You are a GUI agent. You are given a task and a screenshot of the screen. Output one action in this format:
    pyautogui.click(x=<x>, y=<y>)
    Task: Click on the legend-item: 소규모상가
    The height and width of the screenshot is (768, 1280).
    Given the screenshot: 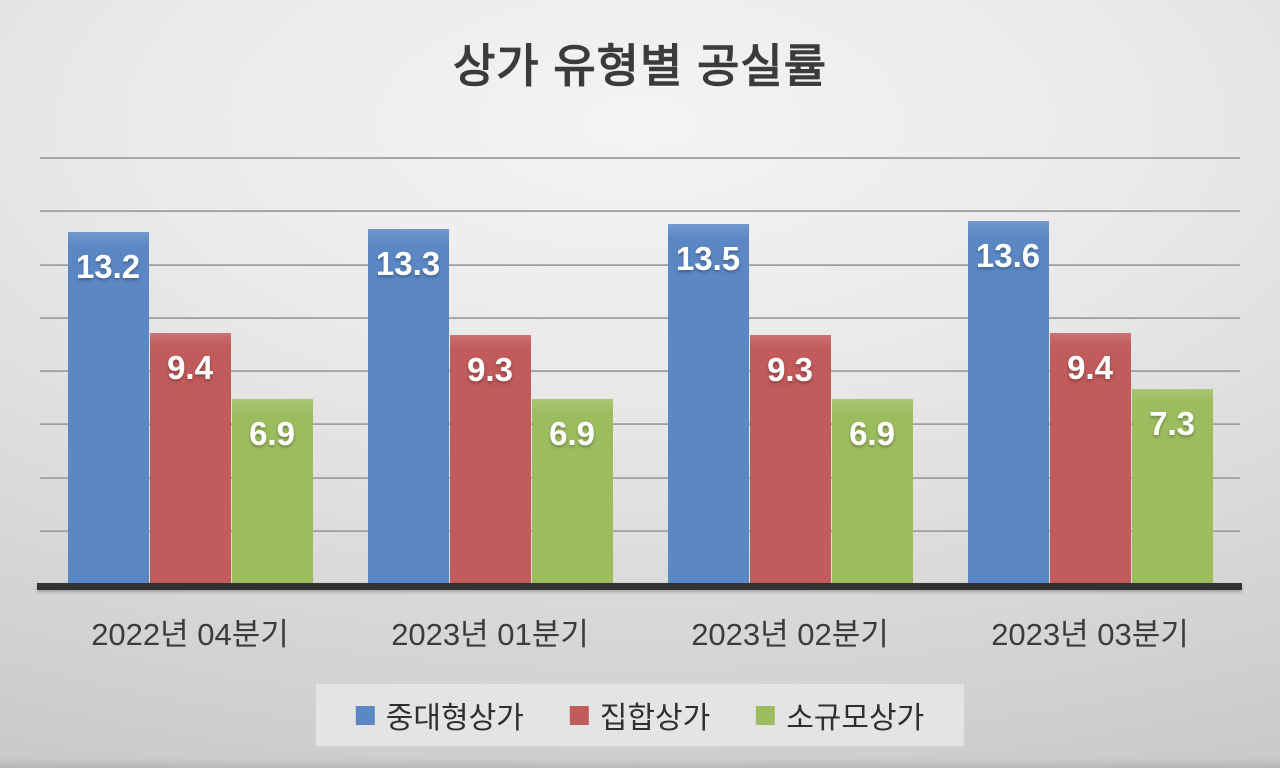 What is the action you would take?
    pyautogui.click(x=840, y=715)
    